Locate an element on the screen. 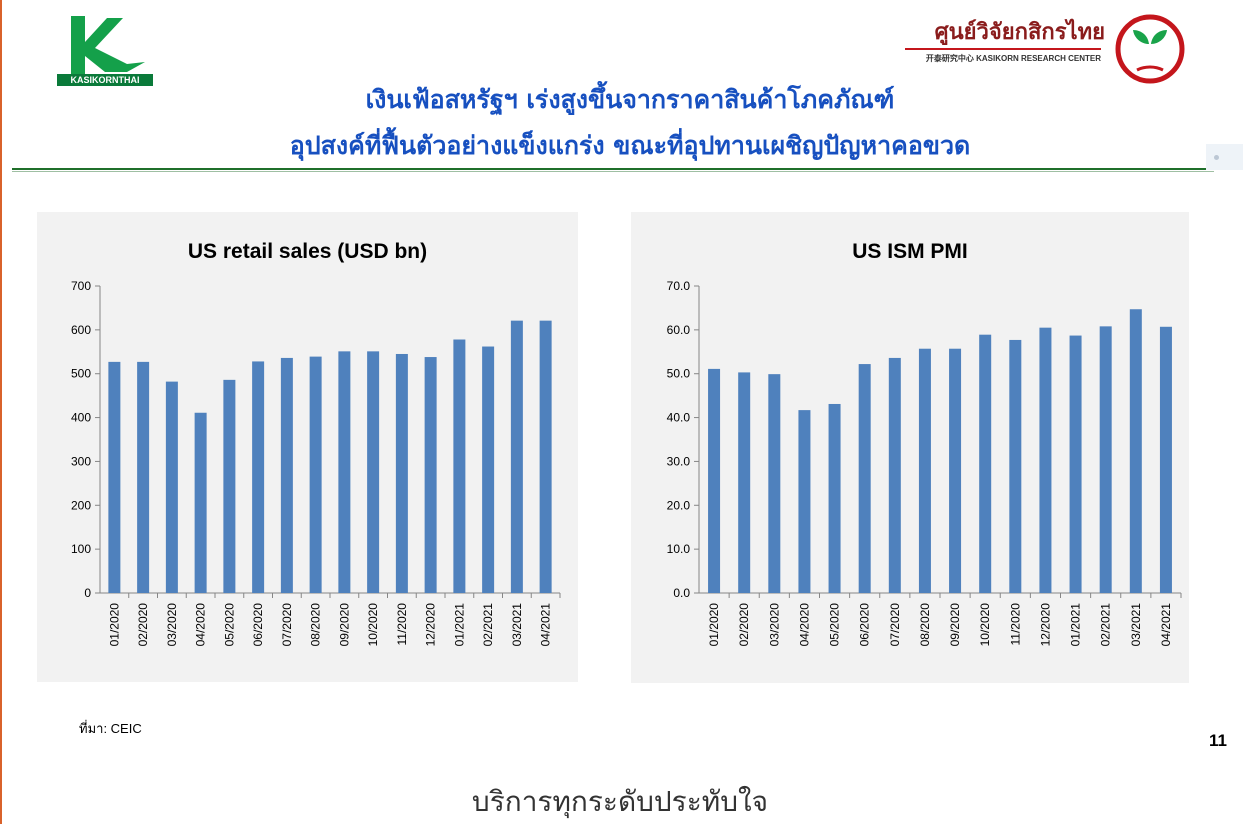 The image size is (1243, 824). y-tick-label: 50.0 is located at coordinates (679, 374).